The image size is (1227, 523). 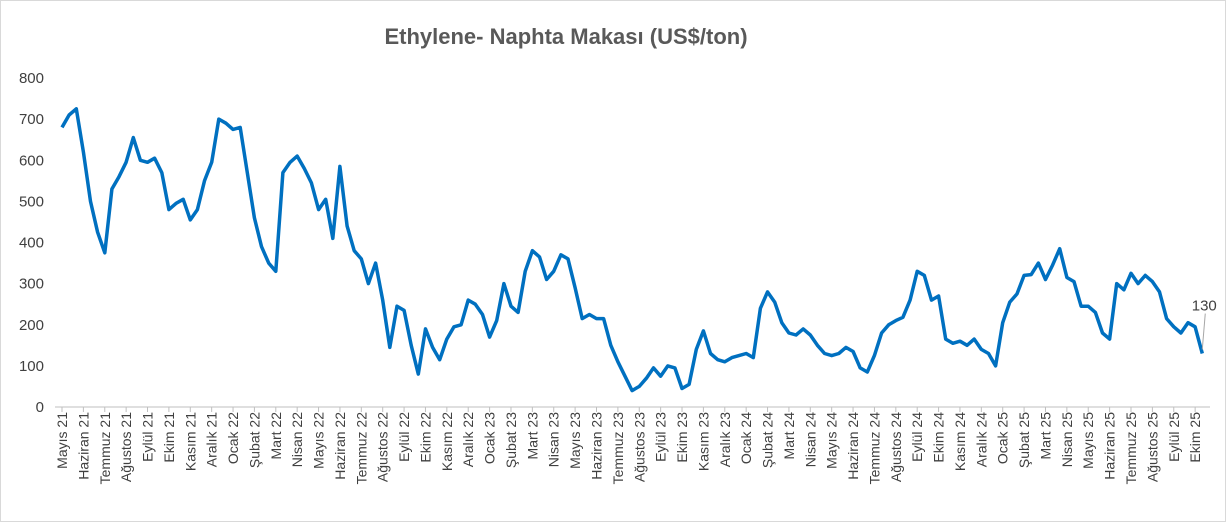 I want to click on x-tick-label: Mayıs 25, so click(x=1088, y=440).